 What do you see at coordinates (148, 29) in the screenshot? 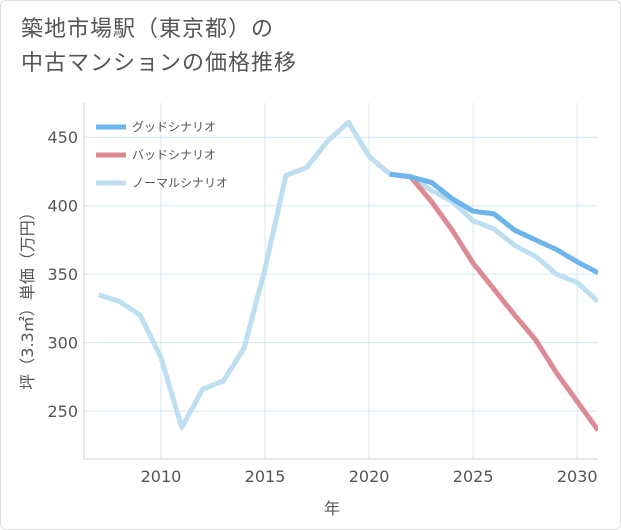
I see `chart-title-line-1: 築地市場駅（東京都）の` at bounding box center [148, 29].